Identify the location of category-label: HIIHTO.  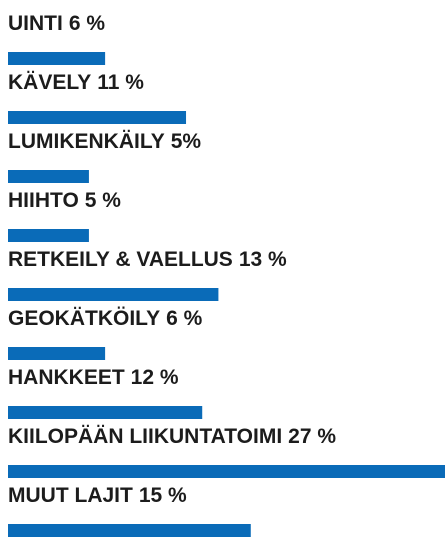
(43, 200).